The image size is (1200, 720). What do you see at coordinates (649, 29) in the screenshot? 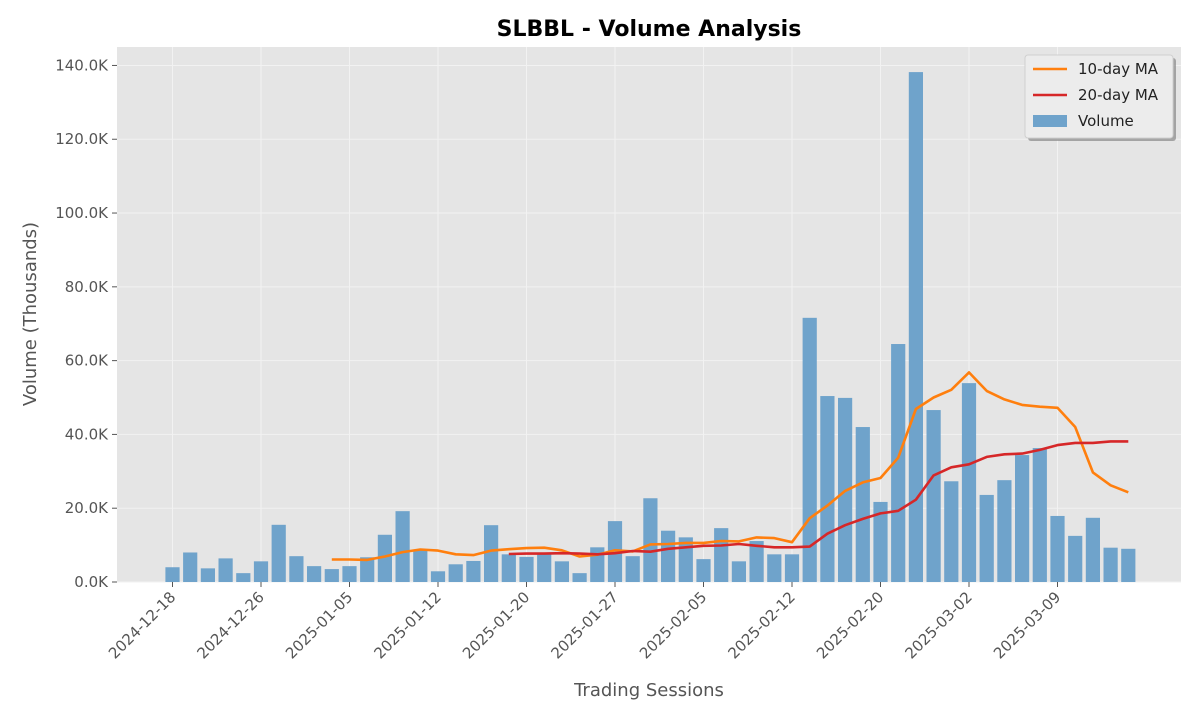
I see `chart-title: SLBBL - Volume Analysis` at bounding box center [649, 29].